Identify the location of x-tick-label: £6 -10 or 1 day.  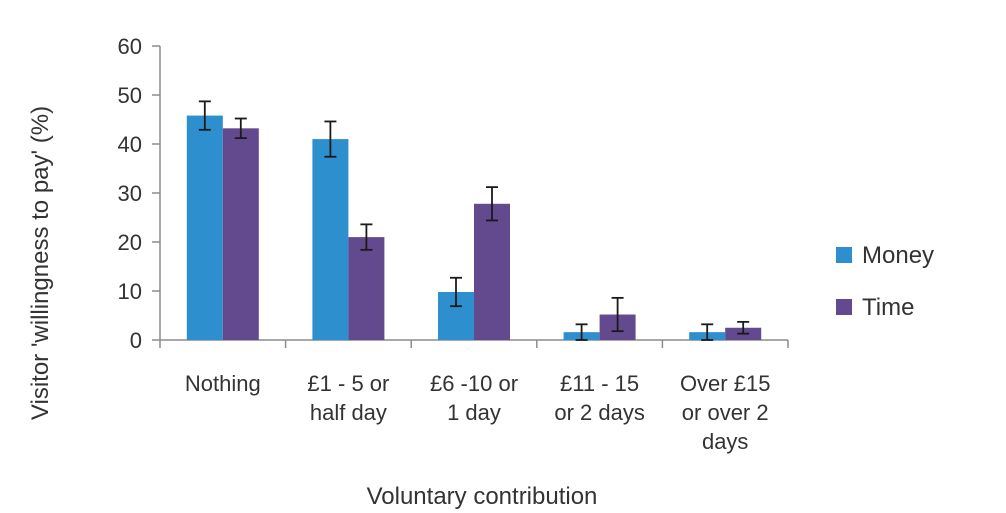
(474, 398).